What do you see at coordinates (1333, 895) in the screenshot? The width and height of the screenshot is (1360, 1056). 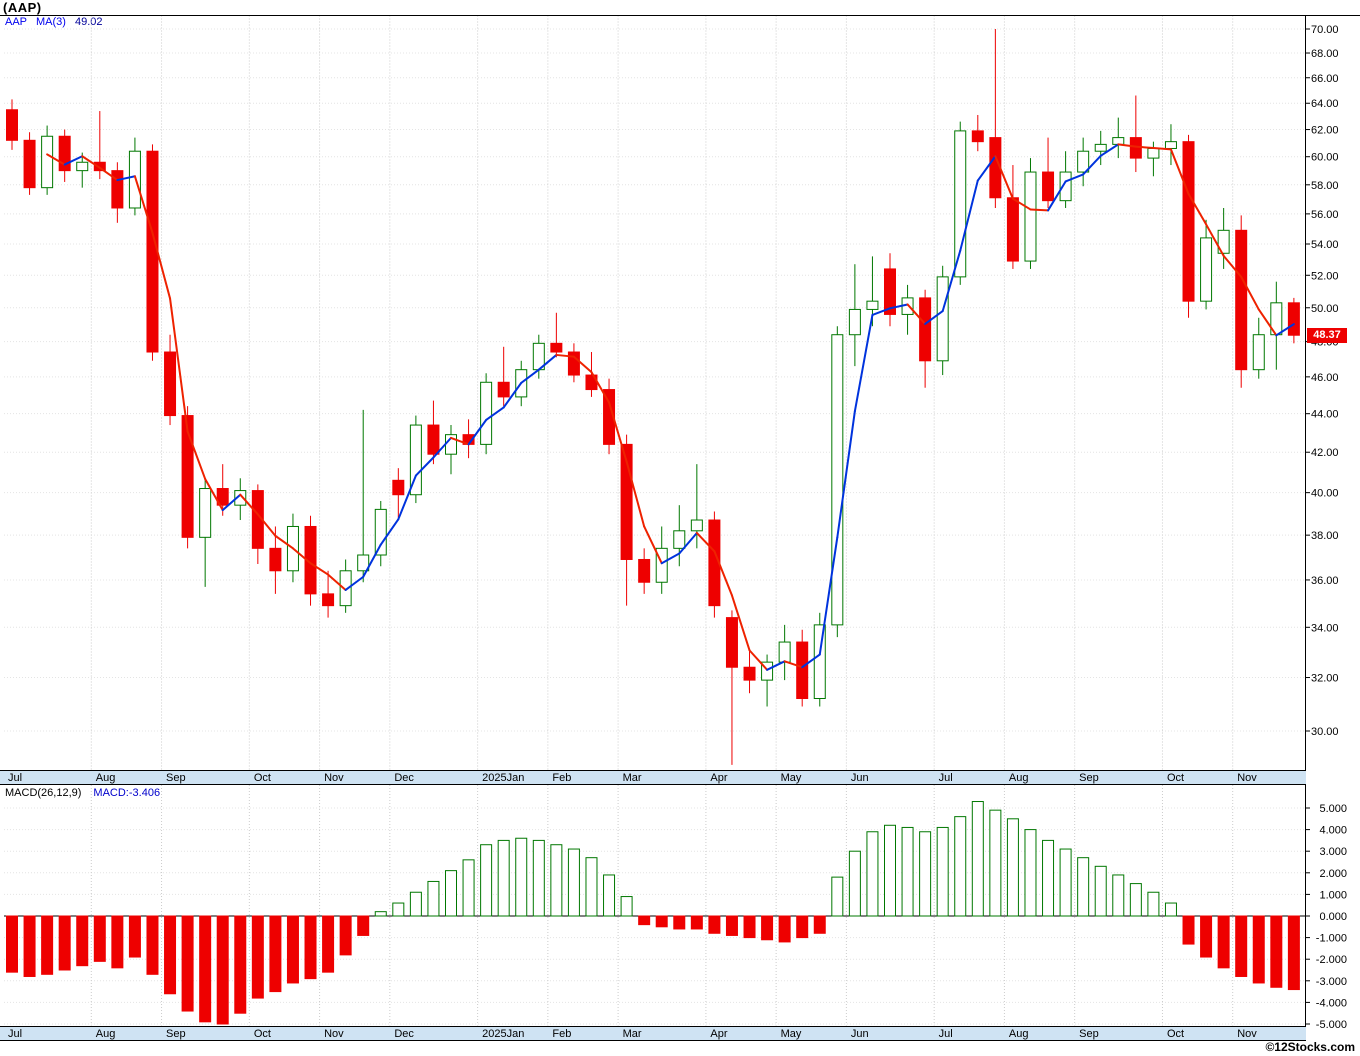 I see `macd-axis-label: 1.000` at bounding box center [1333, 895].